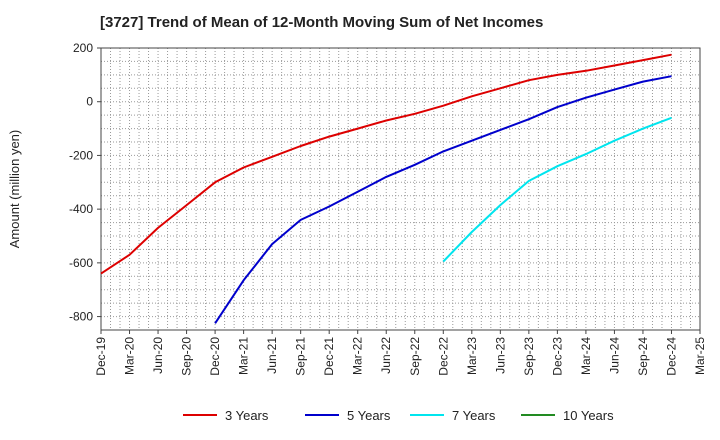 This screenshot has height=440, width=720. Describe the element at coordinates (398, 415) in the screenshot. I see `legend: 3 Years 5 Years 7 Years 10 Years` at that location.